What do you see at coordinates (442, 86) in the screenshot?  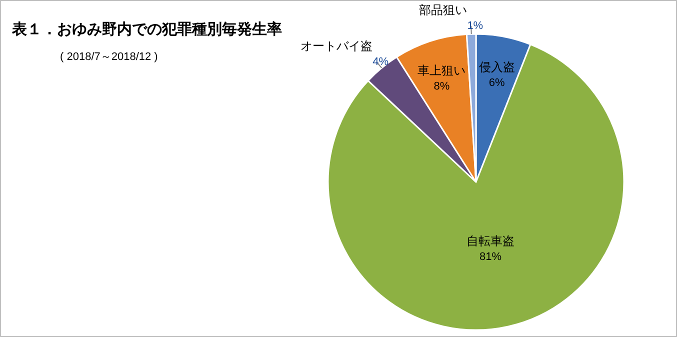 I see `data-label: 8%` at bounding box center [442, 86].